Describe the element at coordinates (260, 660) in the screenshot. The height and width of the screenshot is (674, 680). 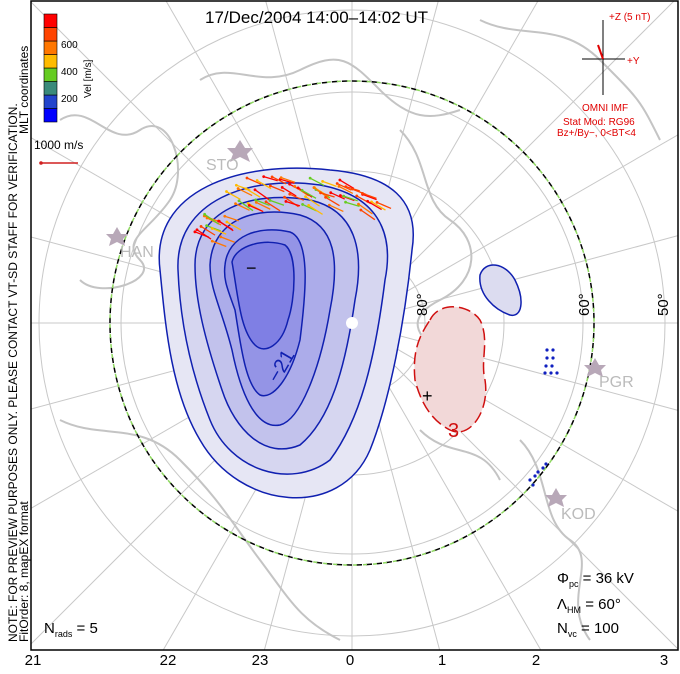
I see `mlt-tick-23: 23` at that location.